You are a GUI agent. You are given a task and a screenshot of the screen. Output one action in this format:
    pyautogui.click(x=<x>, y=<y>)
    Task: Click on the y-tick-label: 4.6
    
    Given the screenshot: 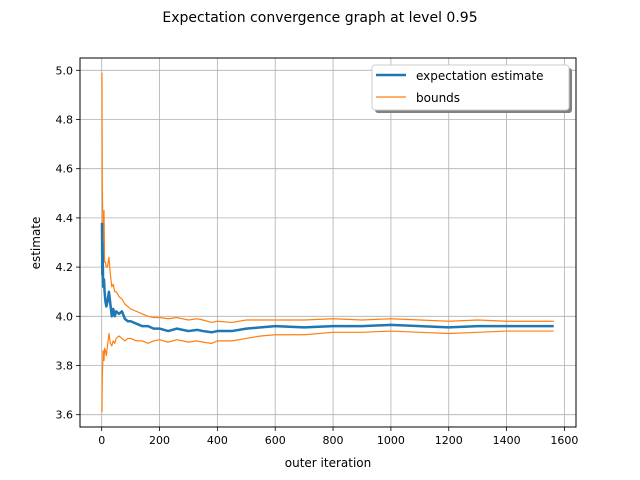 What is the action you would take?
    pyautogui.click(x=65, y=169)
    